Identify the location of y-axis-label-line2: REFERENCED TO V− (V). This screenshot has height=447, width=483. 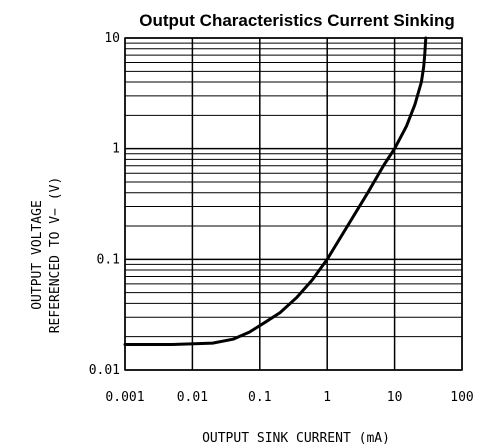
(55, 255).